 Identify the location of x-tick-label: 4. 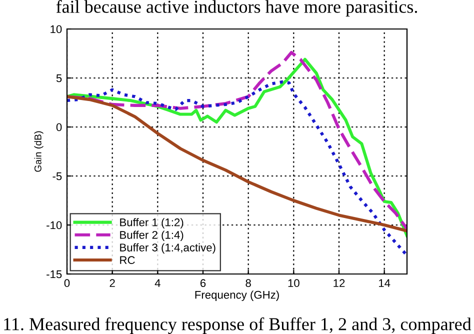
(157, 283).